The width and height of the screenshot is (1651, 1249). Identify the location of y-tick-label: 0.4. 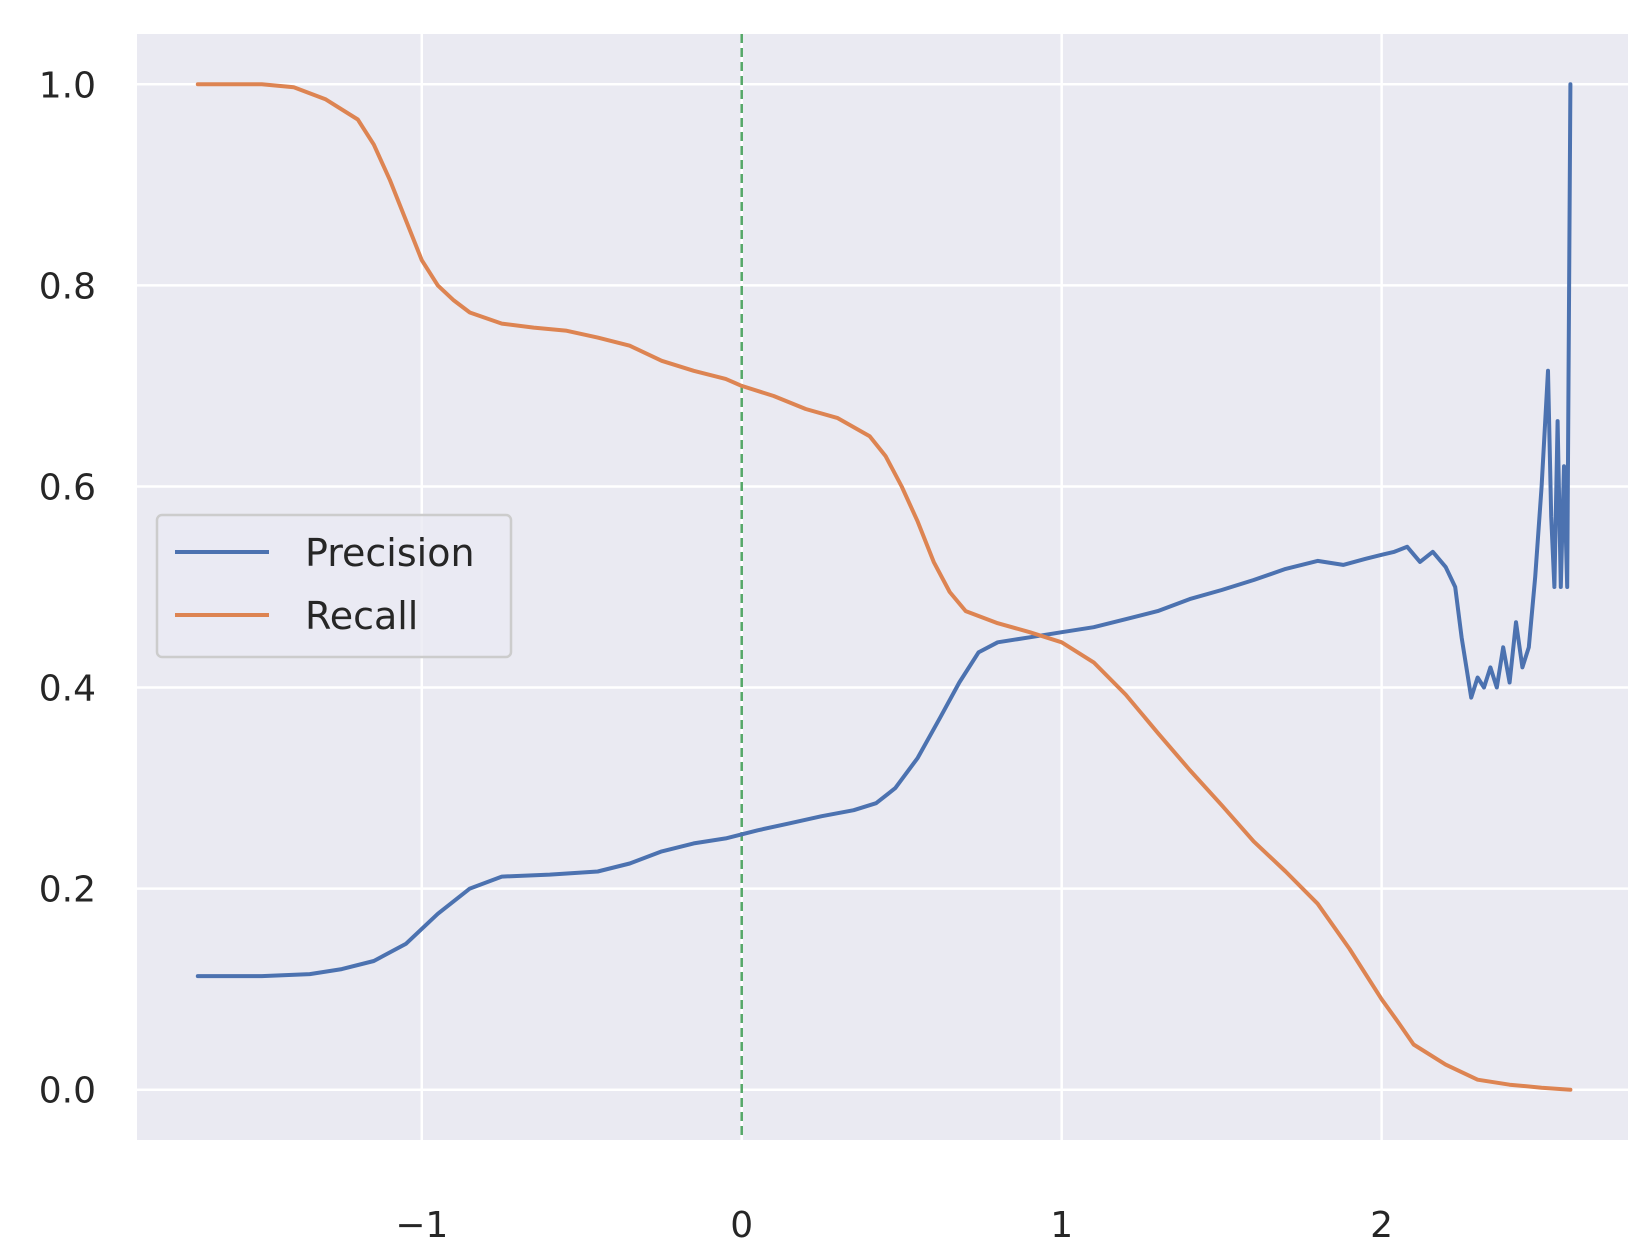
(67, 689).